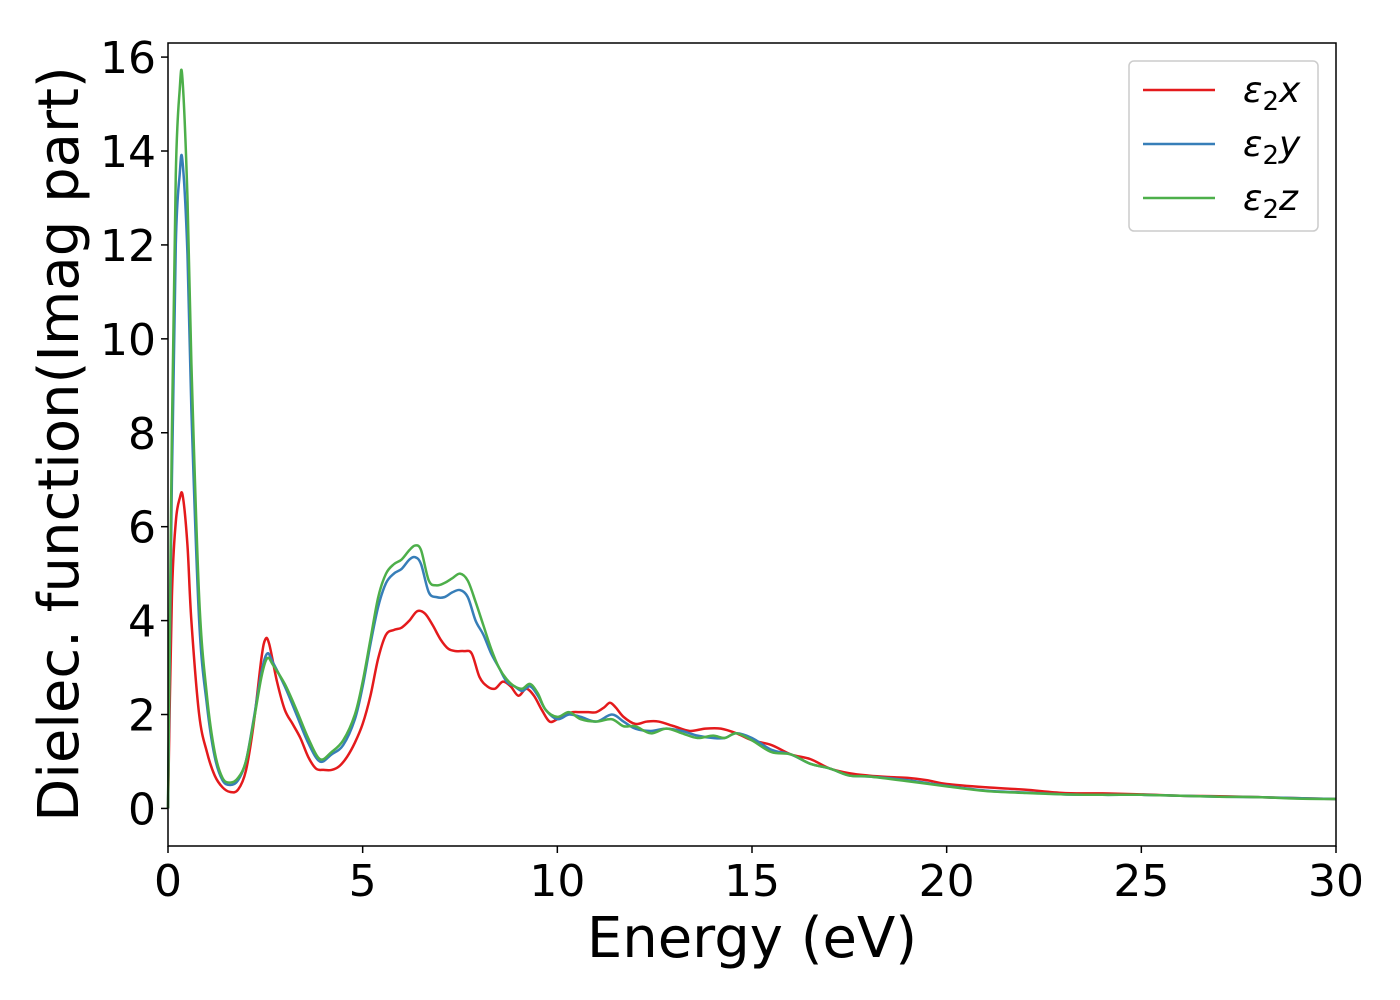  I want to click on y-tick-label: 2, so click(142, 716).